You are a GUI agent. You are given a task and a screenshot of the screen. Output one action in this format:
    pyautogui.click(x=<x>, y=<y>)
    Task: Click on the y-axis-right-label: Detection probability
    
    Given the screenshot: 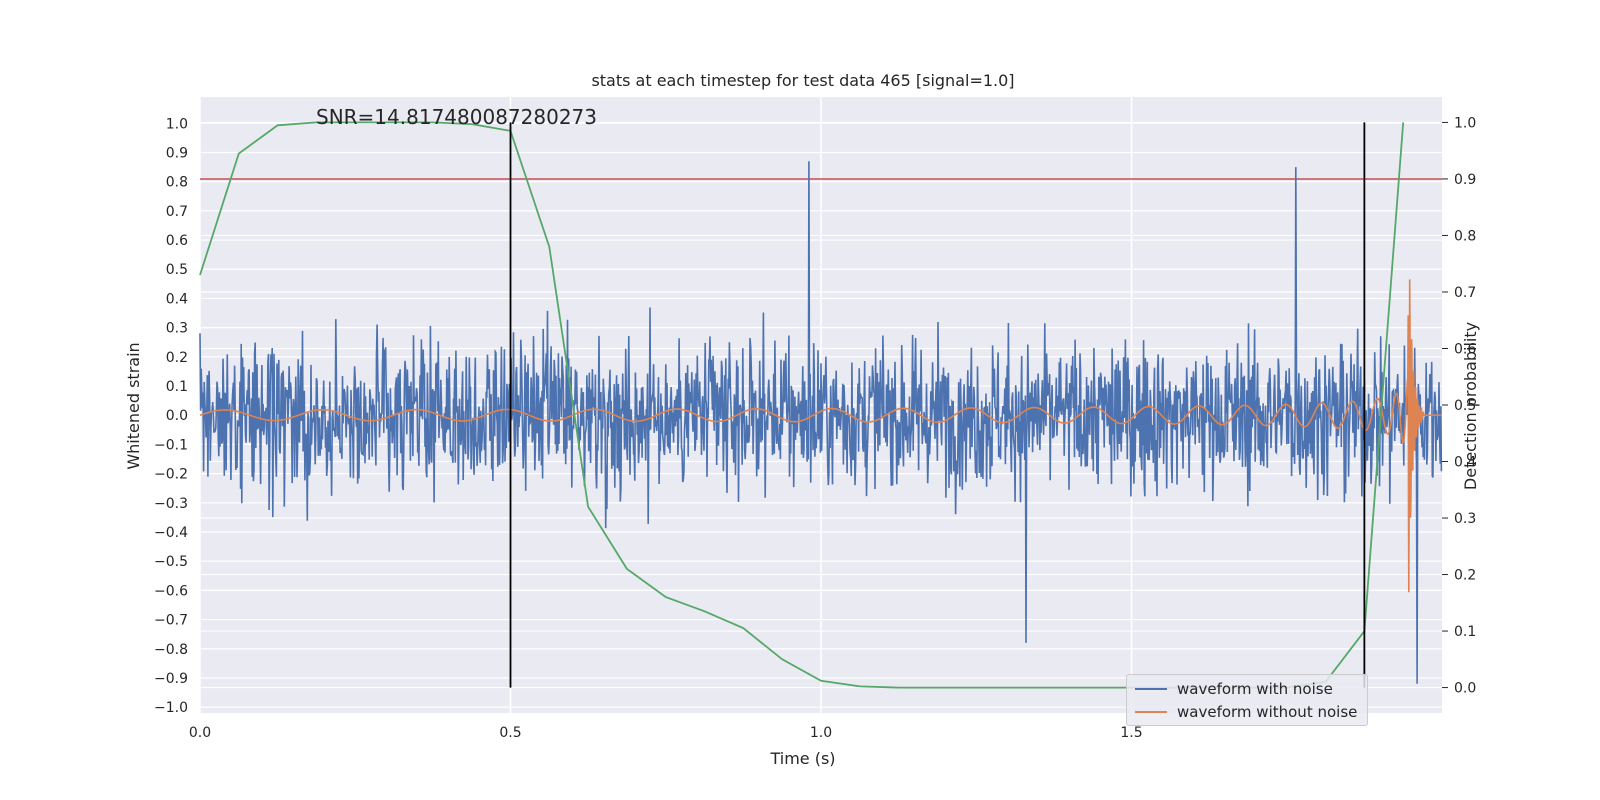 What is the action you would take?
    pyautogui.click(x=1470, y=406)
    